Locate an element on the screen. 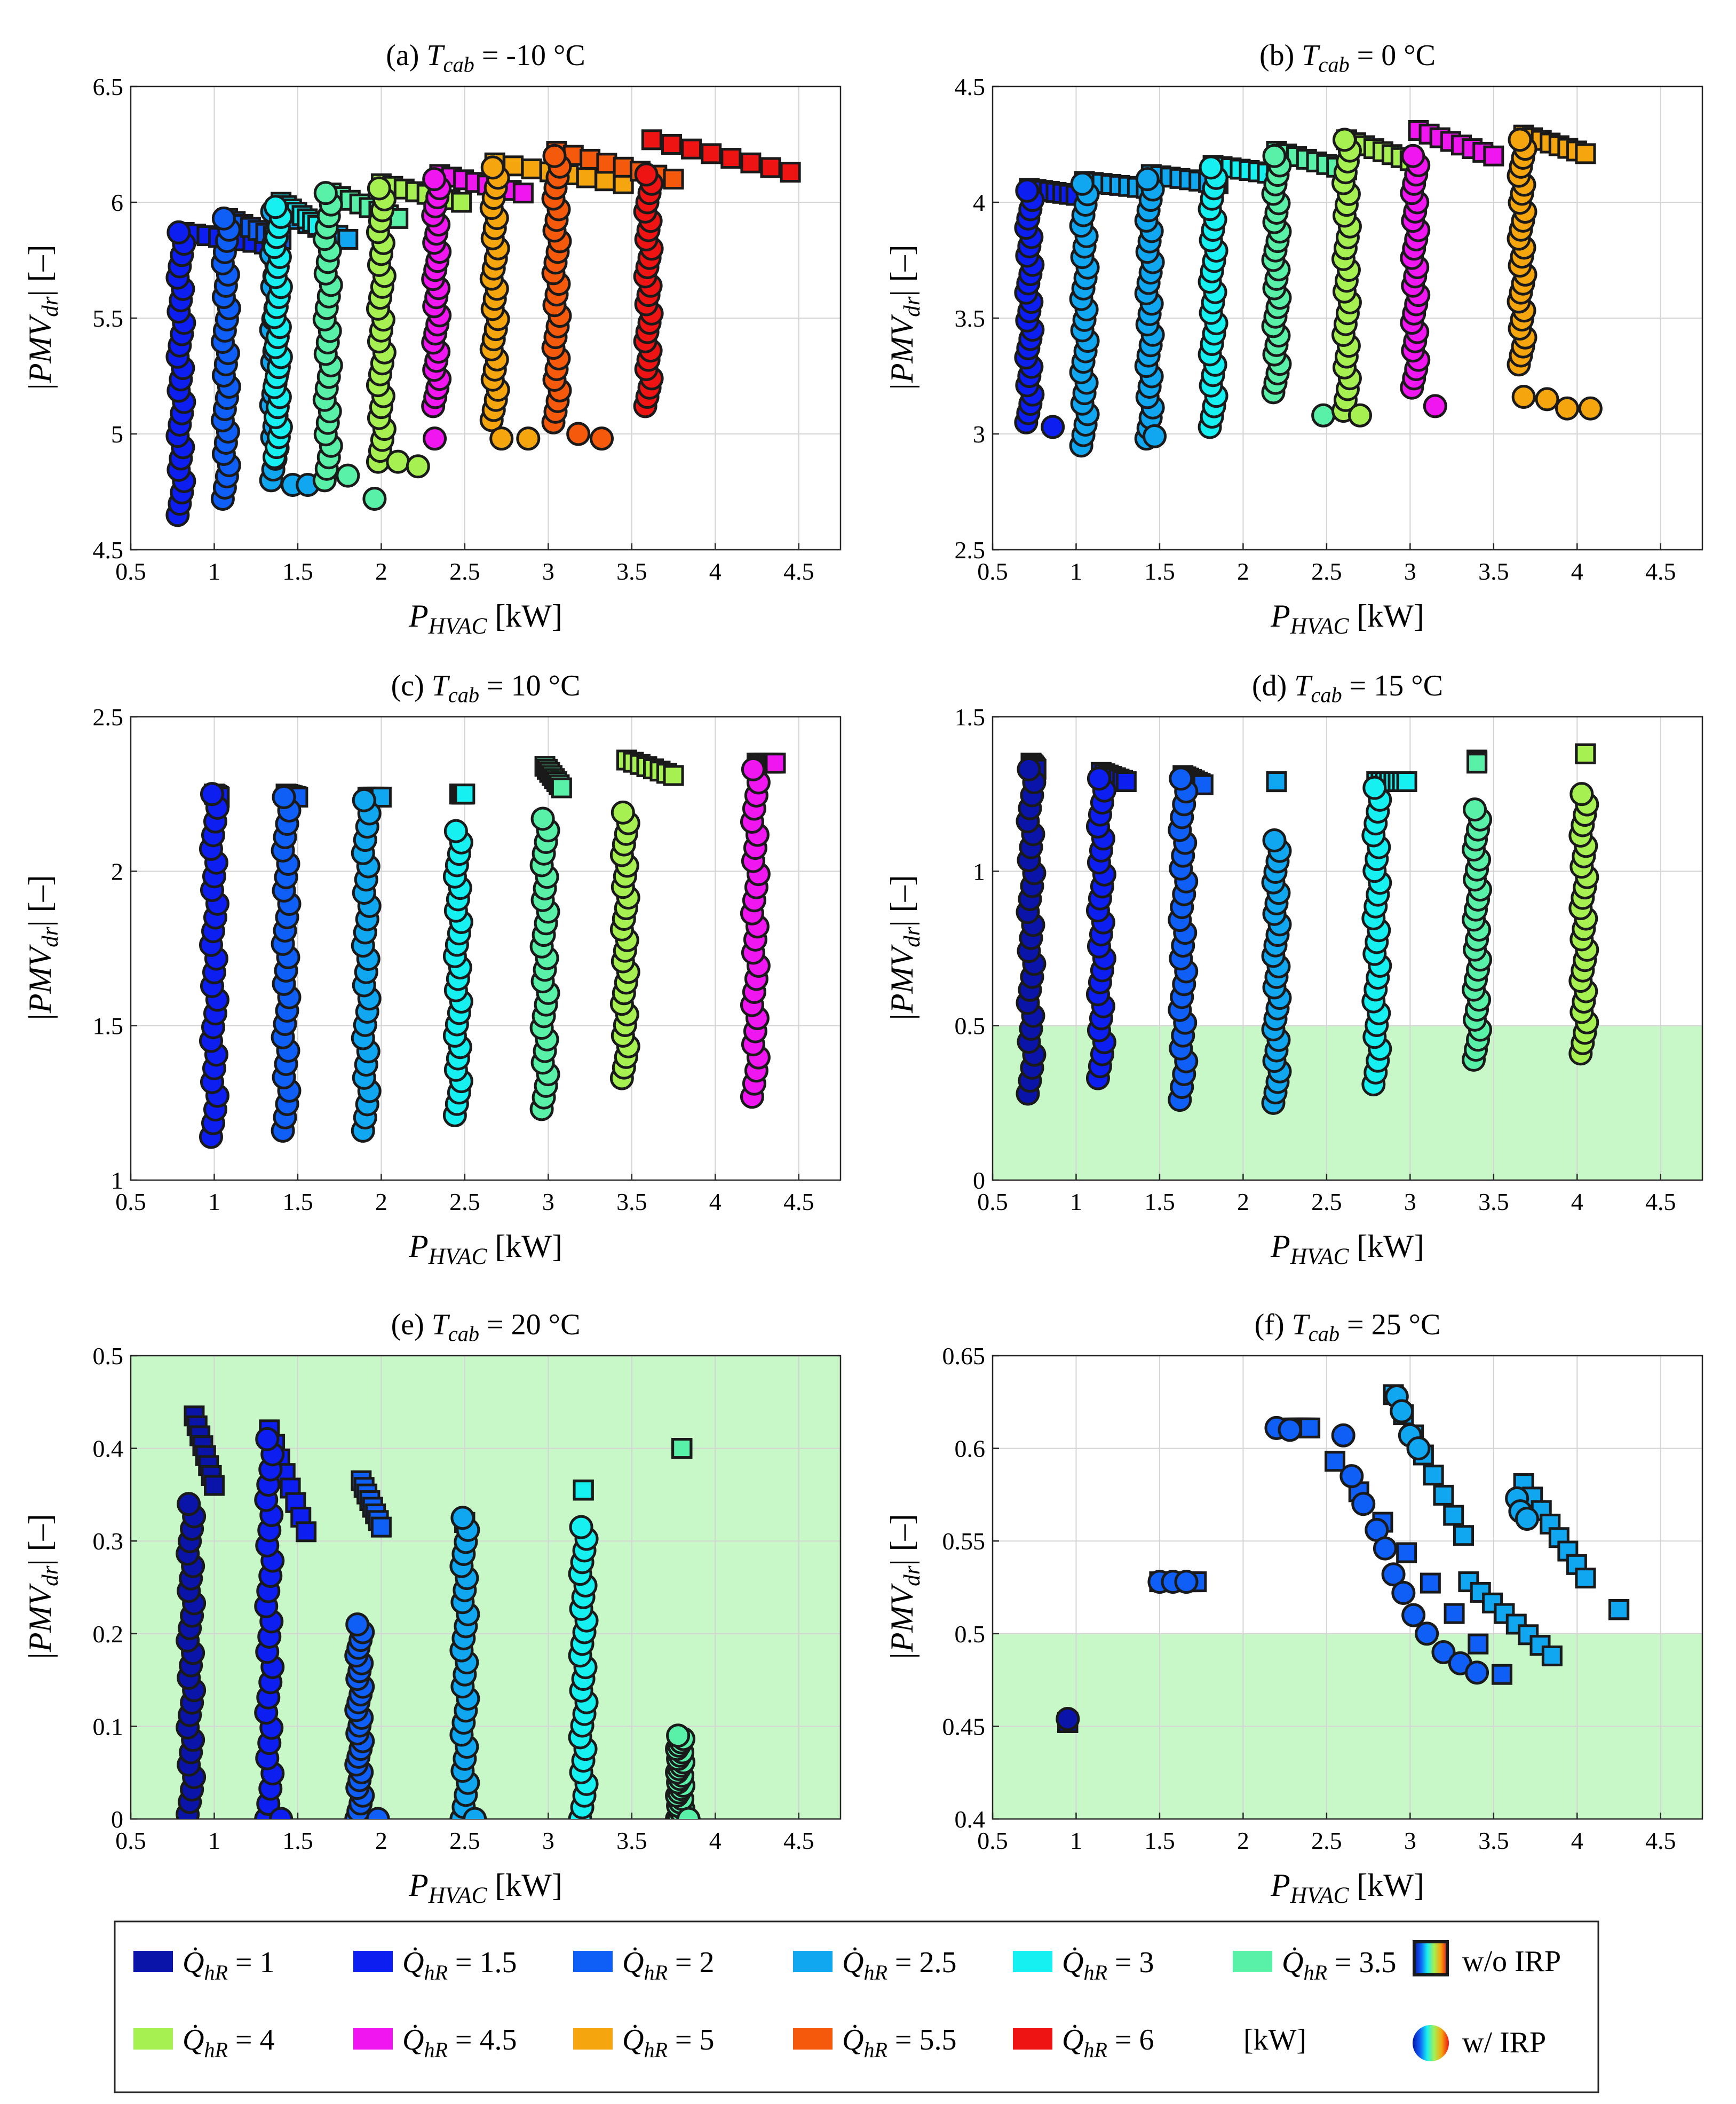  legend-label: Q̇hR = 4 is located at coordinates (229, 2042).